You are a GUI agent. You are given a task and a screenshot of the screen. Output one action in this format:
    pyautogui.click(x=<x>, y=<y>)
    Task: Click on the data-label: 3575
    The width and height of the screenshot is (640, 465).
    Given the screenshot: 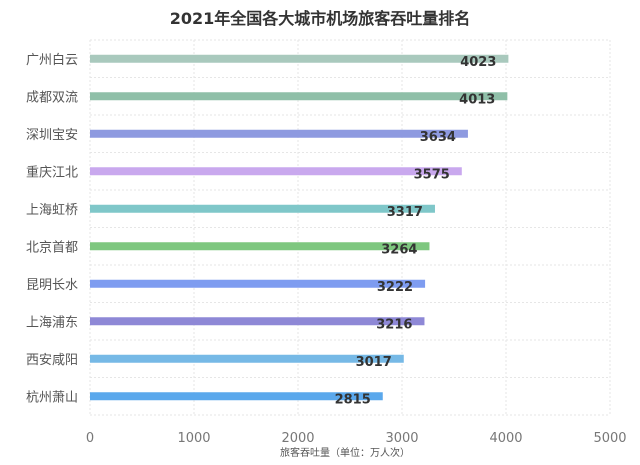 What is the action you would take?
    pyautogui.click(x=432, y=174)
    